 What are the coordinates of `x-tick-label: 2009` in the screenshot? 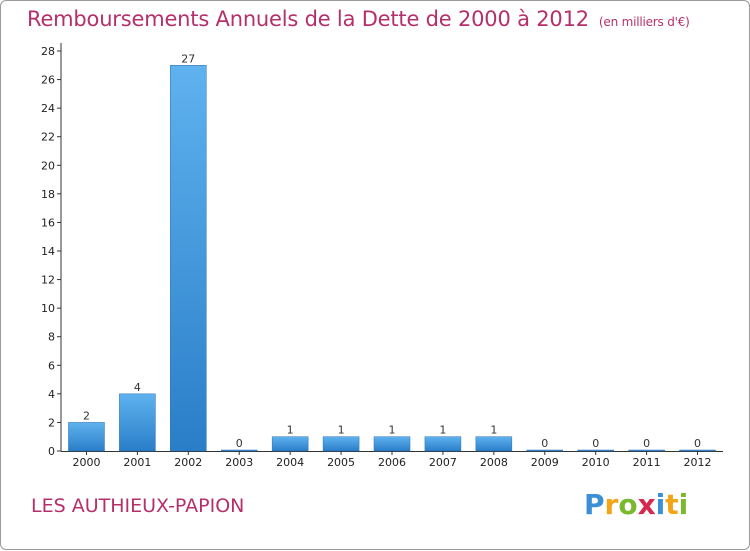 It's located at (545, 462).